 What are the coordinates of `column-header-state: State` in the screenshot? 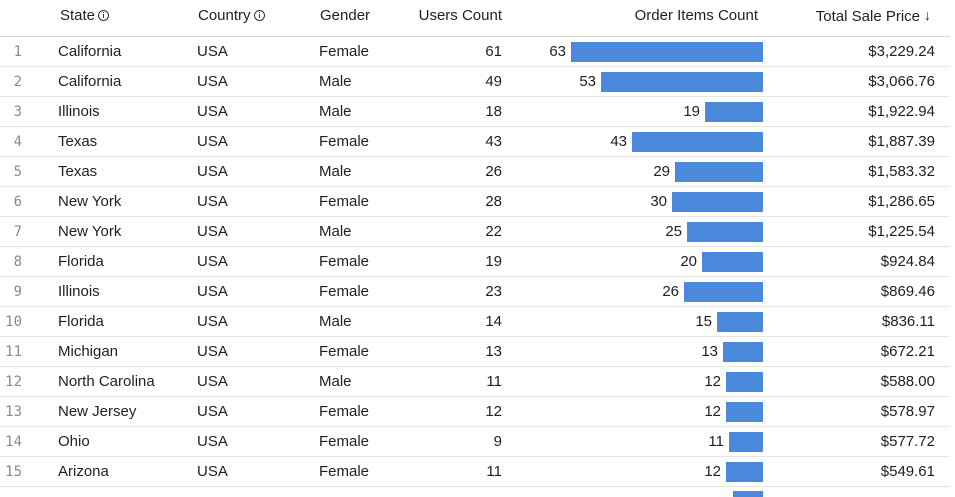 It's located at (85, 16).